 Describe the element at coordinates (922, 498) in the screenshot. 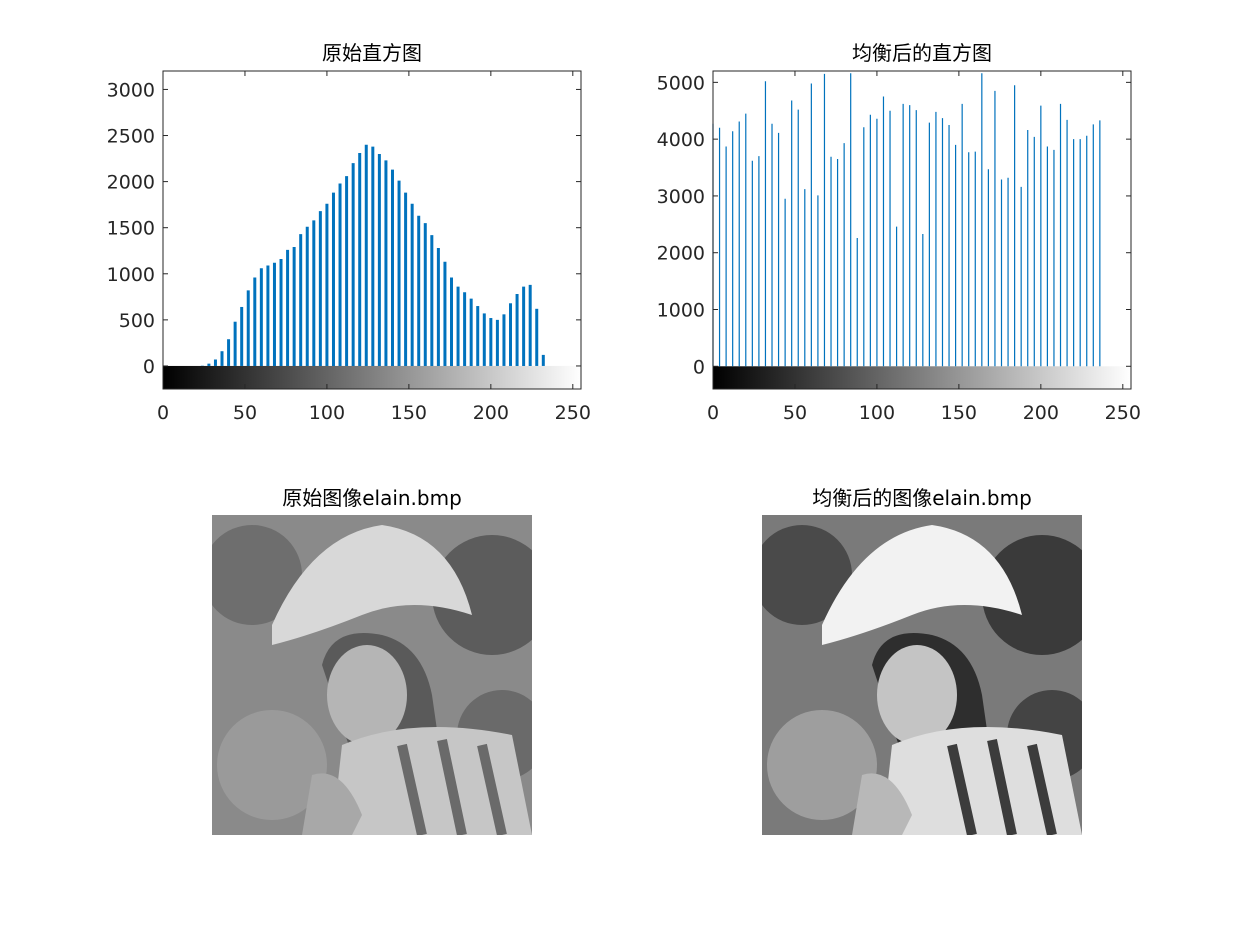

I see `image-title-equalized: 均衡后的图像elain.bmp` at that location.